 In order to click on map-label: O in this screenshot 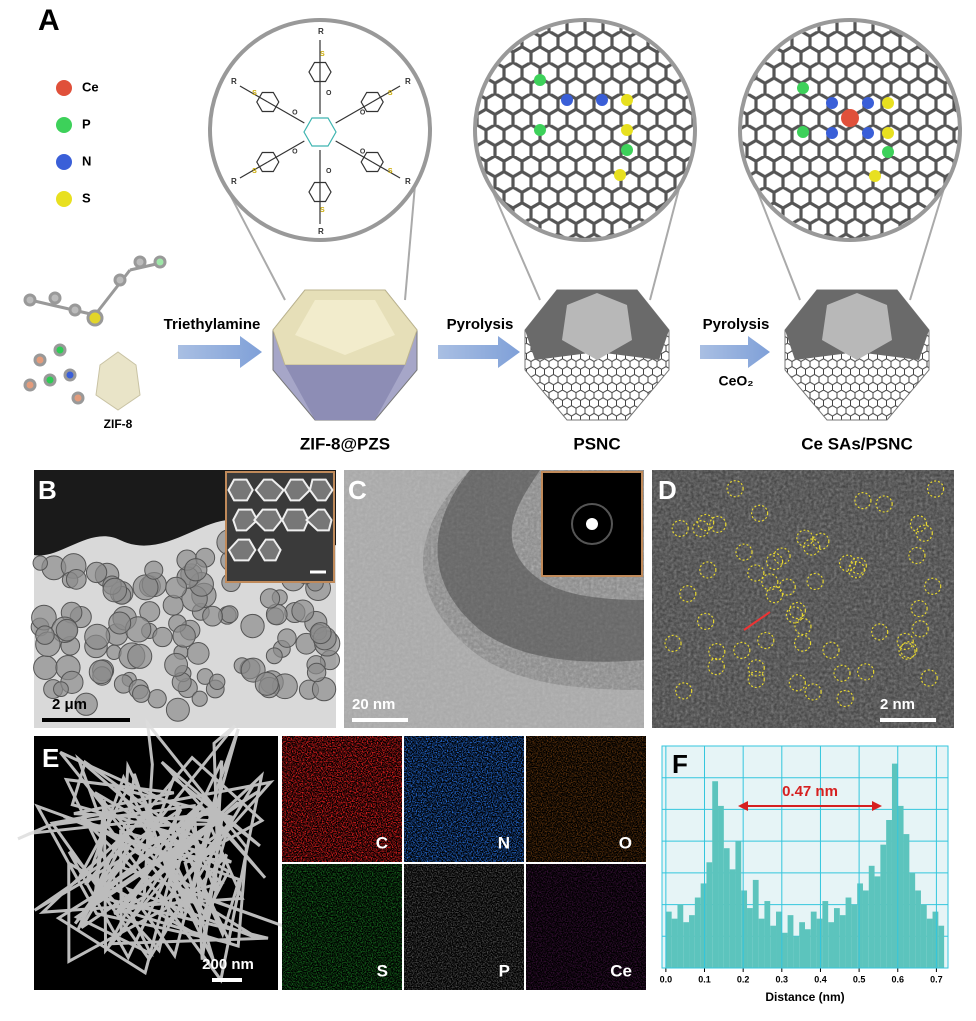, I will do `click(625, 842)`.